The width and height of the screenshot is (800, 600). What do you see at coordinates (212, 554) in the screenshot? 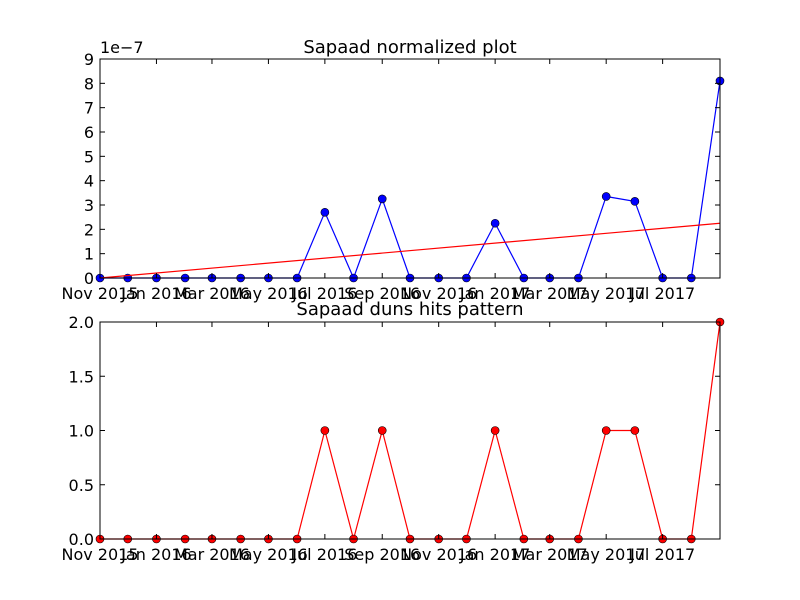
I see `bottom-xtick-label-2: Mar 2016` at bounding box center [212, 554].